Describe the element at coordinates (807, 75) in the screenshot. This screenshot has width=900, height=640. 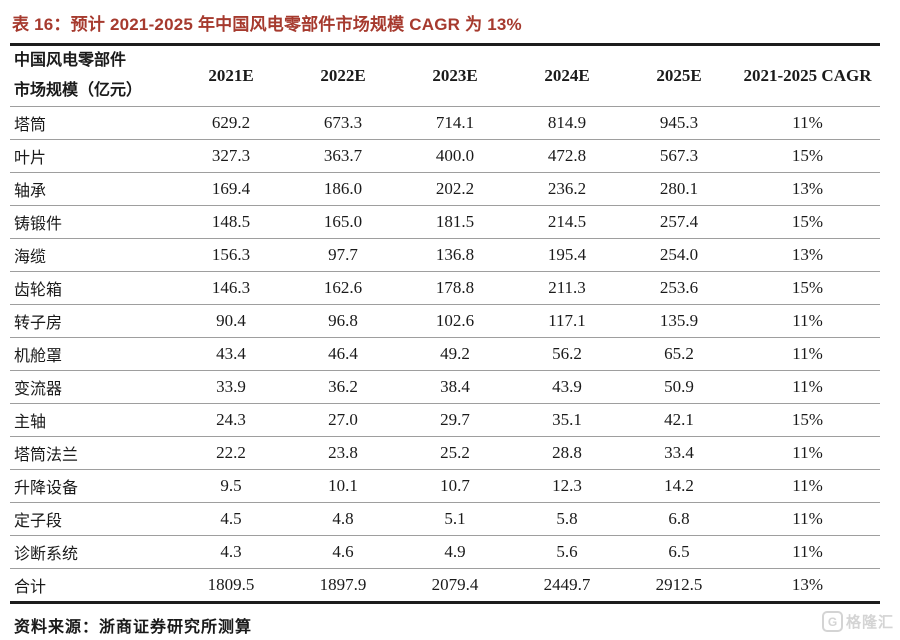
I see `column-header: 2021-2025 CAGR` at that location.